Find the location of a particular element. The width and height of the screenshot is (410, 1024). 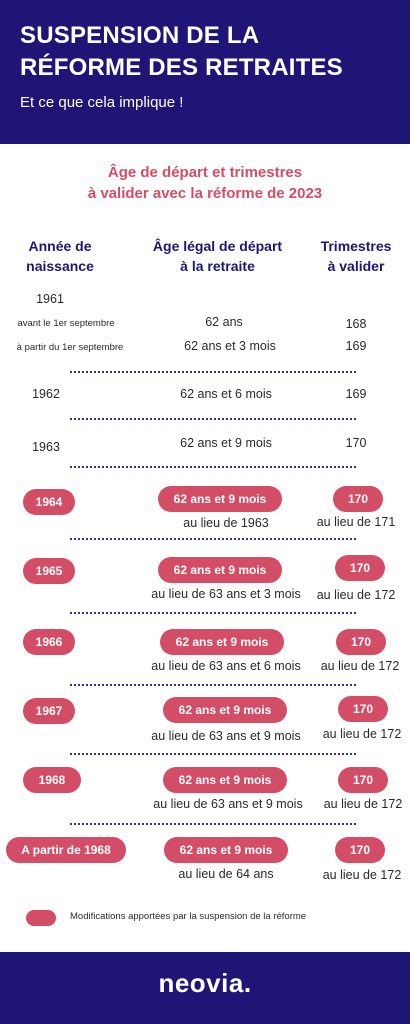

column-header-line: Âge légal de départ is located at coordinates (217, 246).